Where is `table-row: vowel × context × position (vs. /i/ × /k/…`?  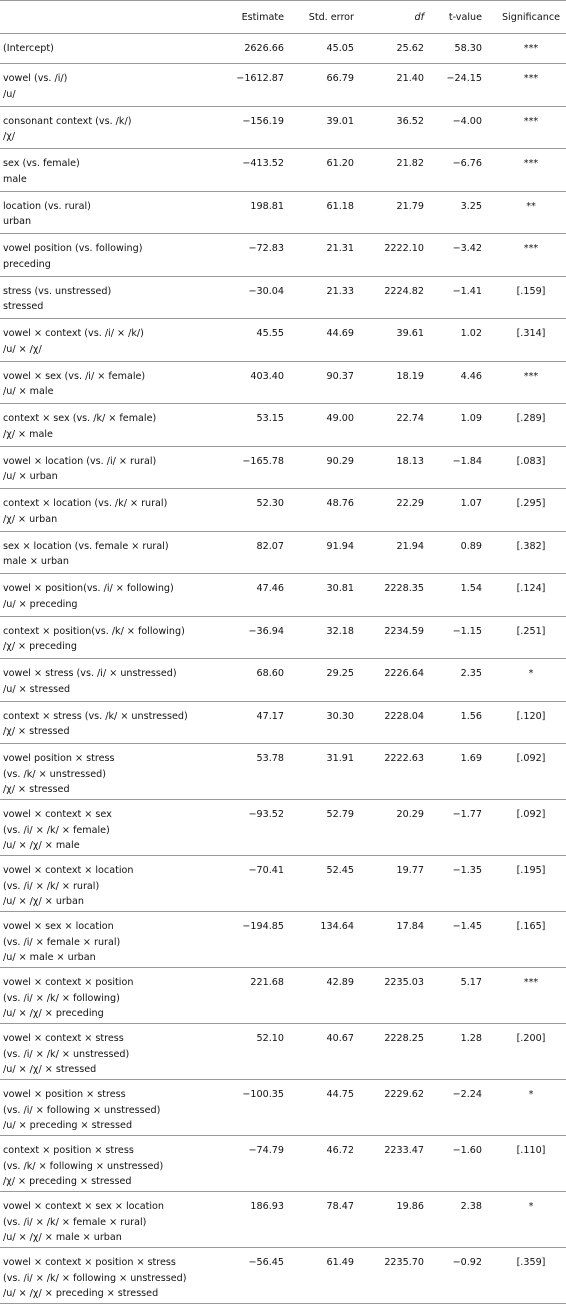 table-row: vowel × context × position (vs. /i/ × /k/… is located at coordinates (283, 995).